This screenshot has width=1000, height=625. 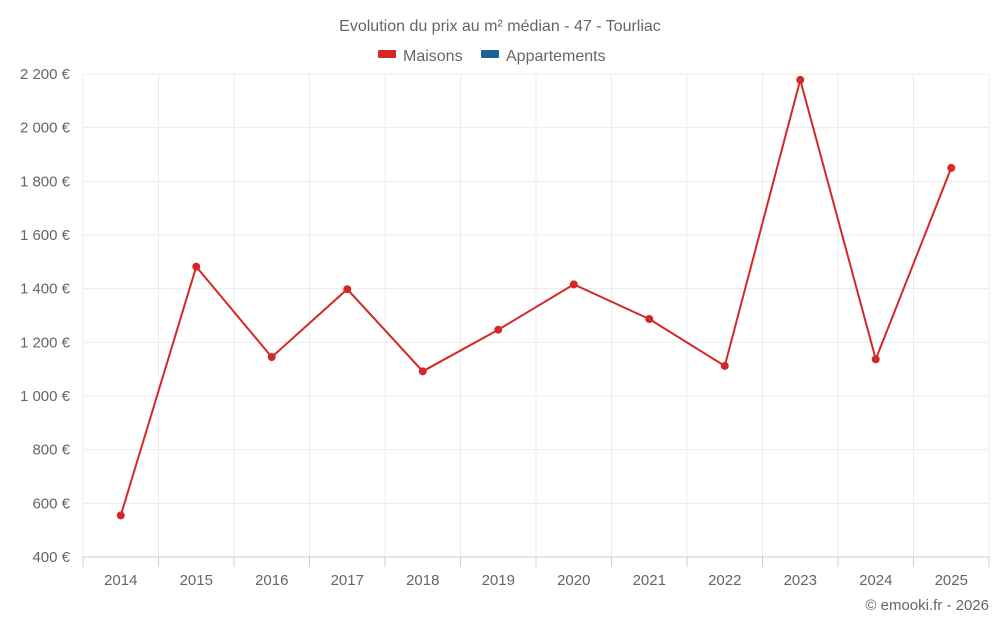 What do you see at coordinates (573, 580) in the screenshot?
I see `x-tick-label: 2020` at bounding box center [573, 580].